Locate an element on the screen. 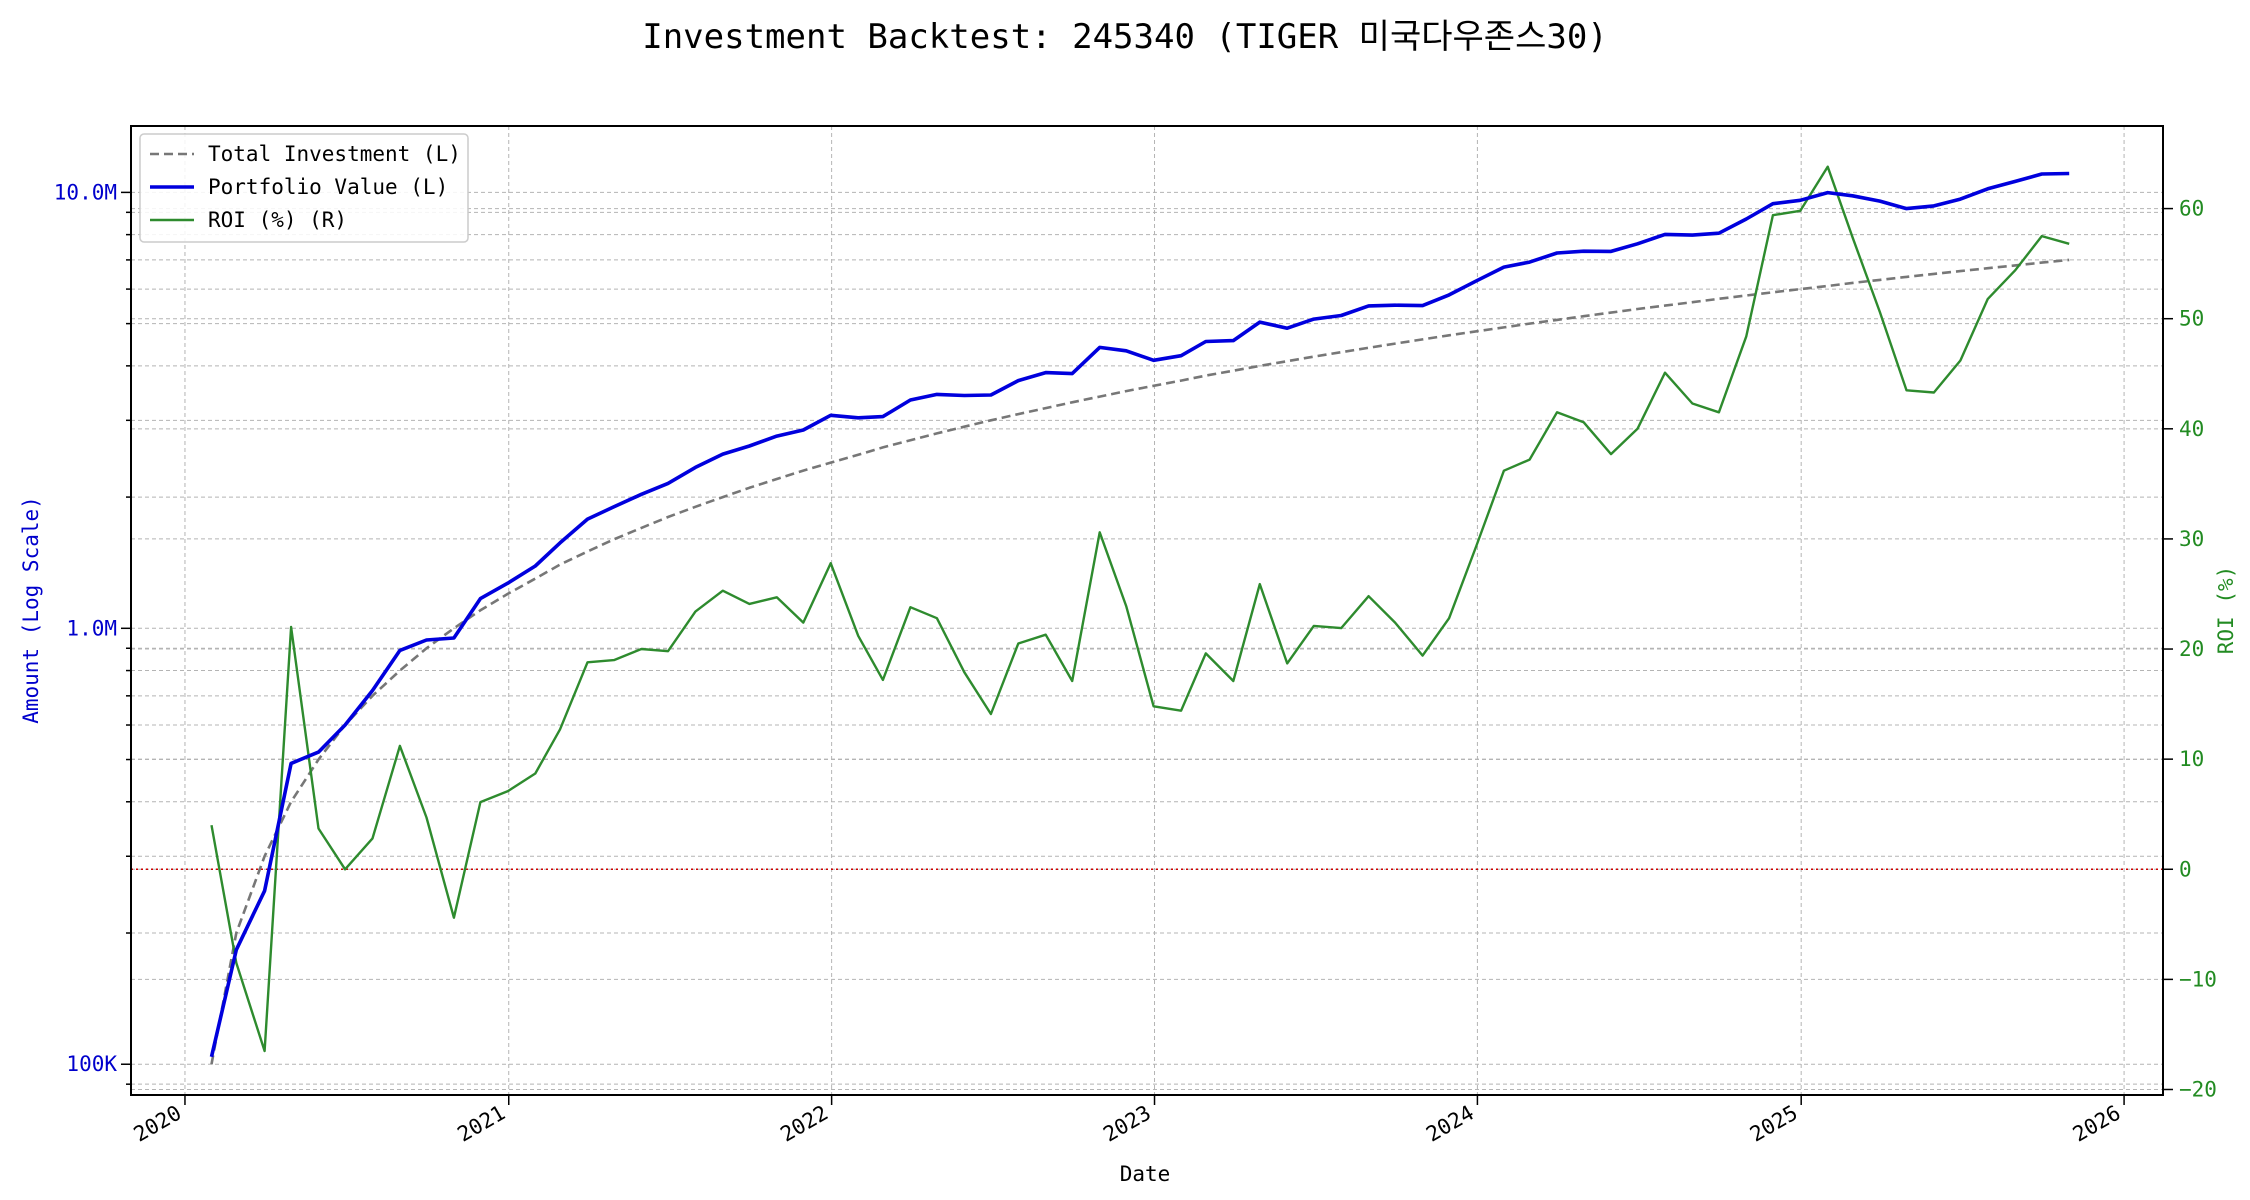 Image resolution: width=2250 pixels, height=1200 pixels. legend-label: ROI (%) (R) is located at coordinates (277, 220).